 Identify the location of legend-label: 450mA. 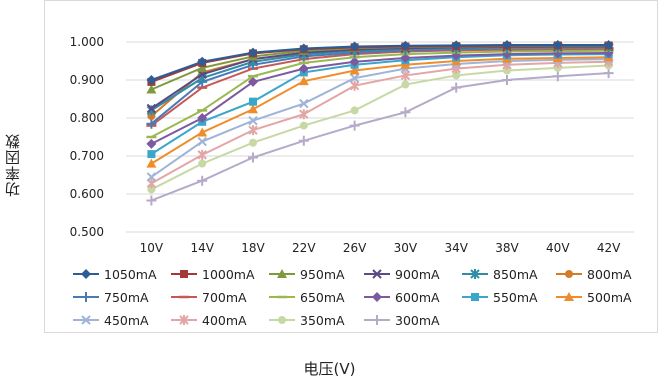
(126, 320).